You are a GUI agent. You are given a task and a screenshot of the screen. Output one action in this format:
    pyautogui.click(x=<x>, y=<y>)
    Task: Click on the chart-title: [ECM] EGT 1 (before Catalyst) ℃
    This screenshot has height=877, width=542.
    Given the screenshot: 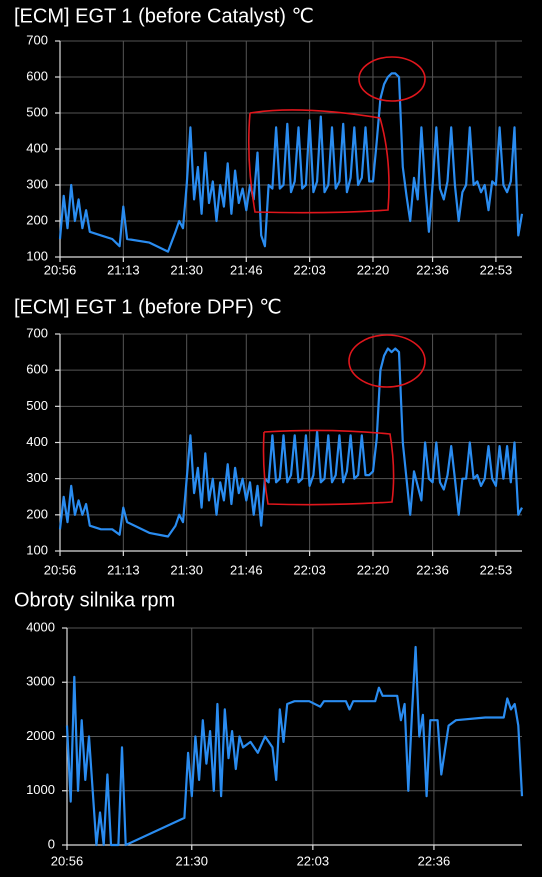 What is the action you would take?
    pyautogui.click(x=164, y=16)
    